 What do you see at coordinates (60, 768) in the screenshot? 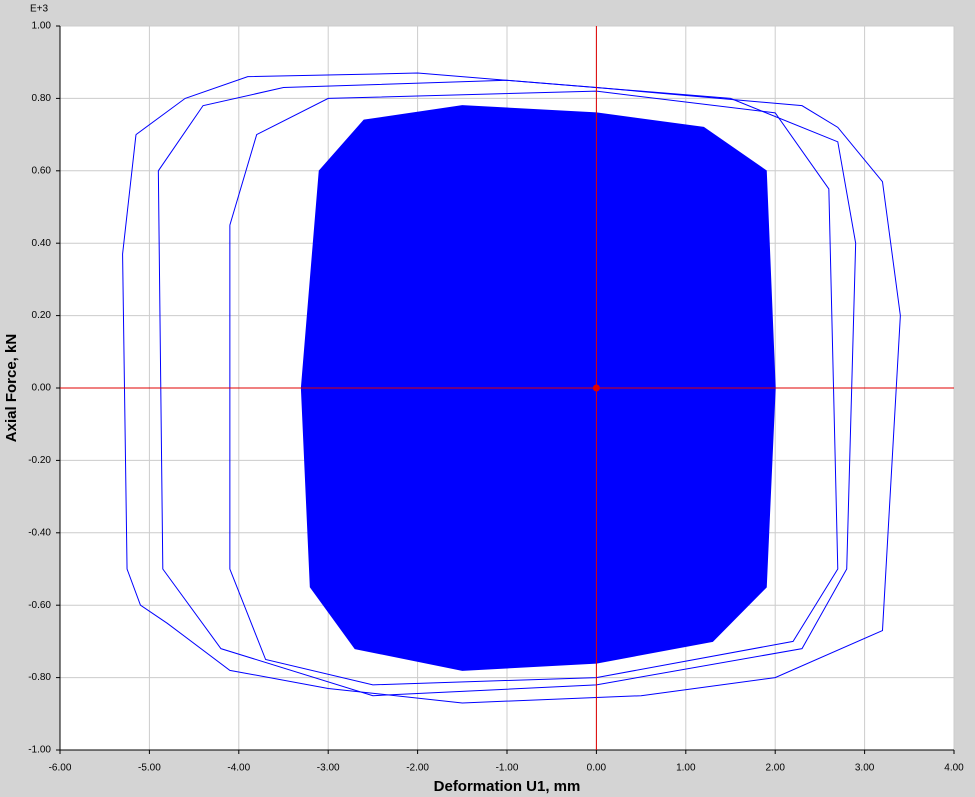
I see `x-tick-label: -6.00` at bounding box center [60, 768].